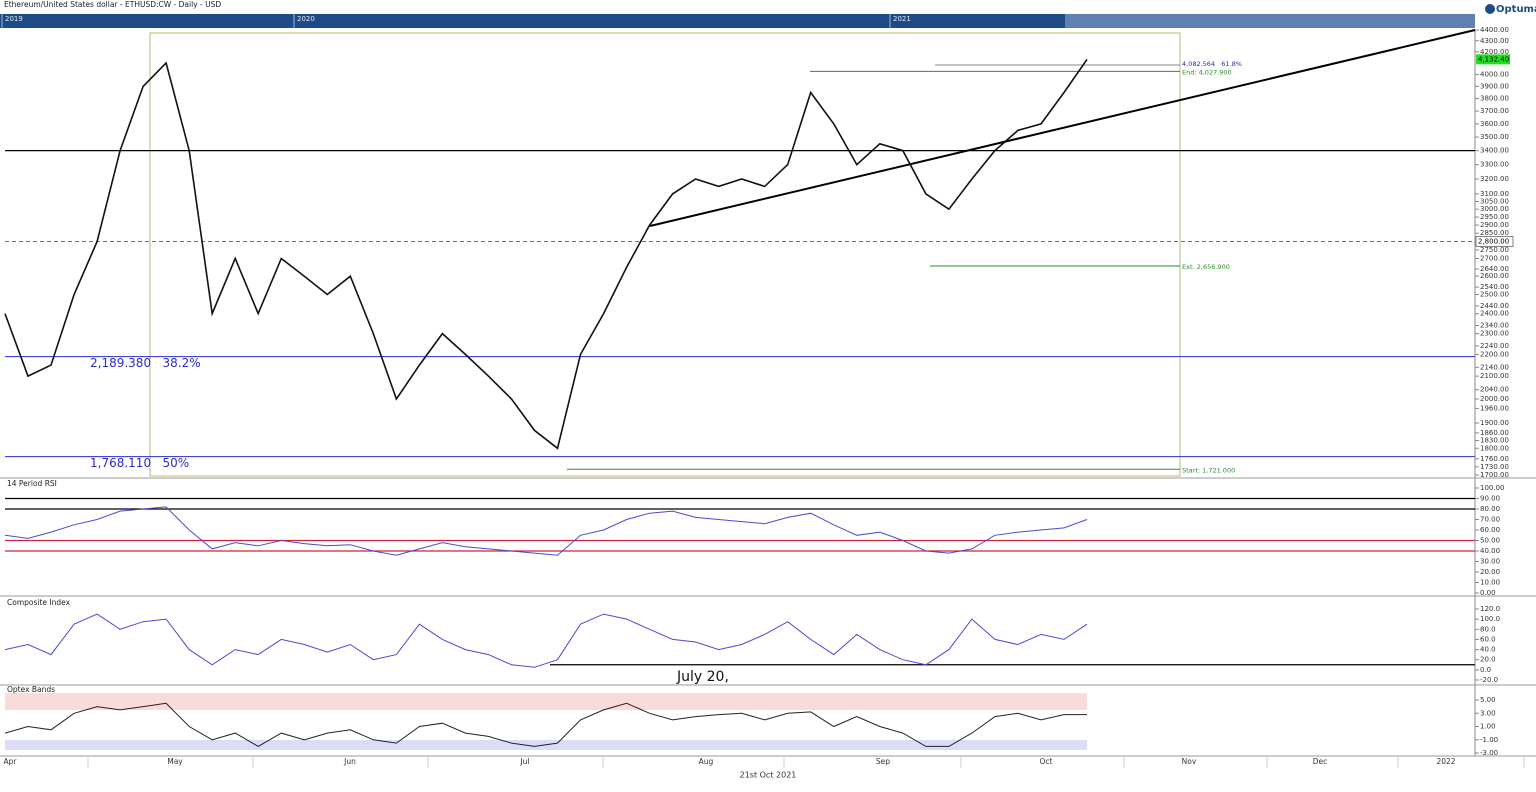 Image resolution: width=1536 pixels, height=792 pixels. Describe the element at coordinates (1488, 629) in the screenshot. I see `y-tick-label: 80.0` at that location.